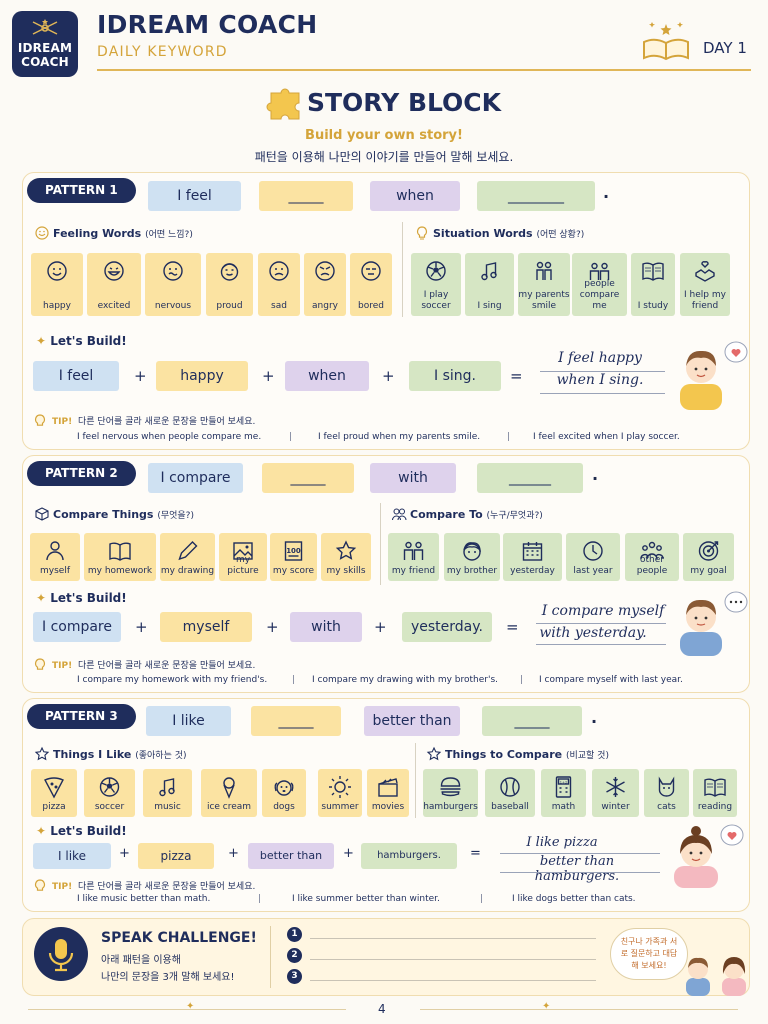 The height and width of the screenshot is (1024, 768). I want to click on dream-catcher-icon, so click(45, 27).